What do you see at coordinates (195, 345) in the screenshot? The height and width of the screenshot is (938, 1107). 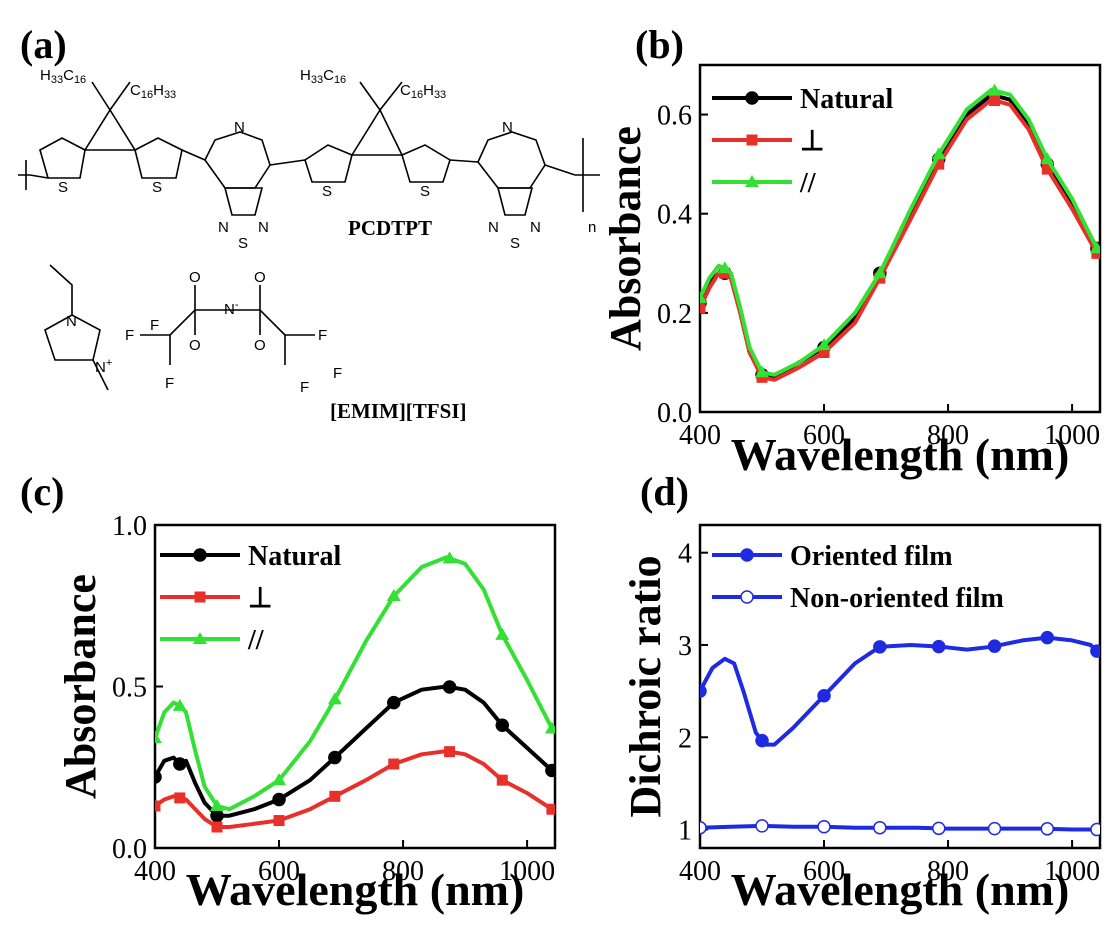 I see `oxygen-atom-2: O` at bounding box center [195, 345].